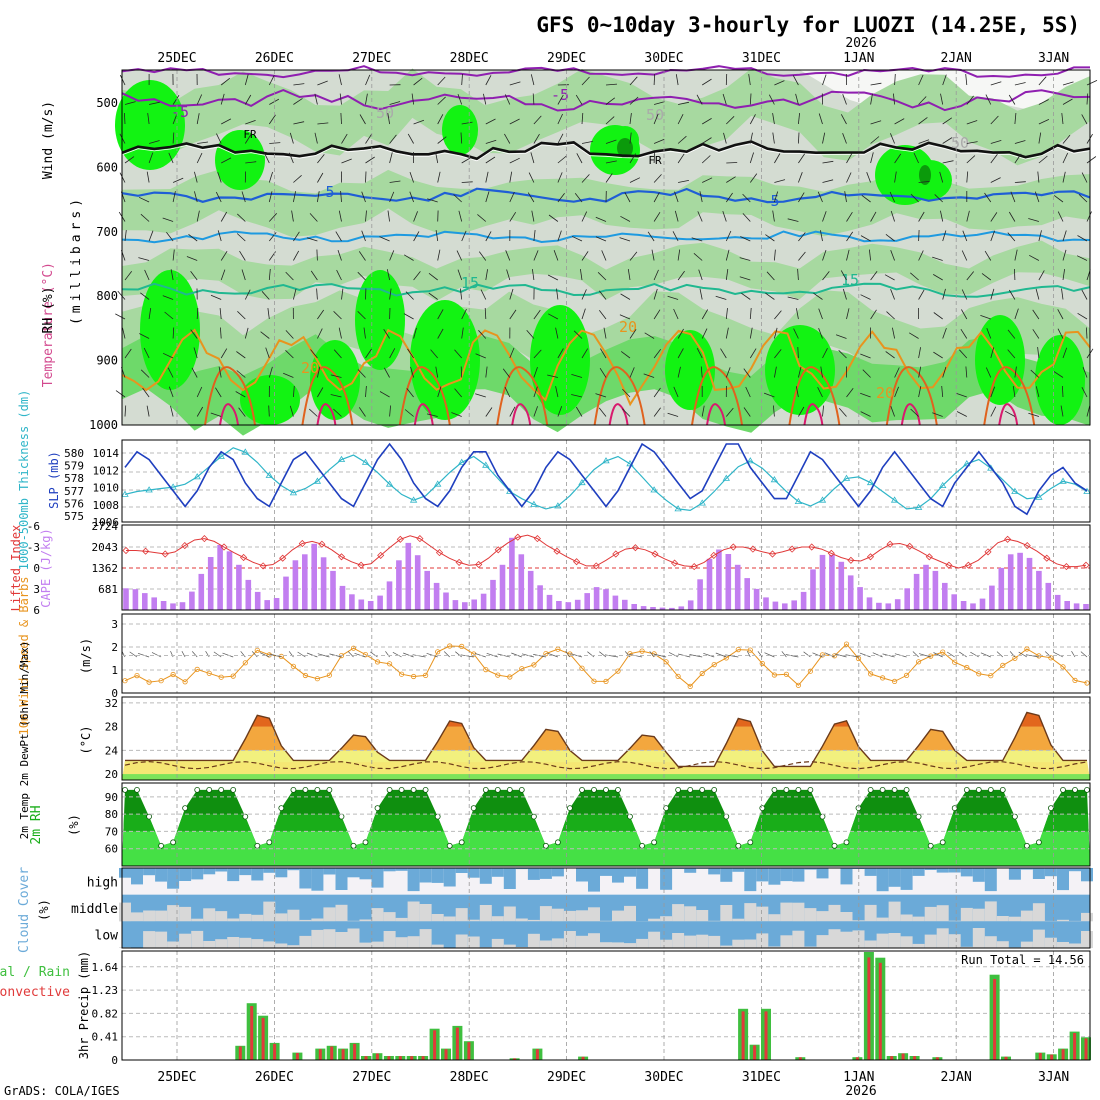 The height and width of the screenshot is (1100, 1100). Describe the element at coordinates (105, 967) in the screenshot. I see `precip-tick-label: 1.64` at that location.